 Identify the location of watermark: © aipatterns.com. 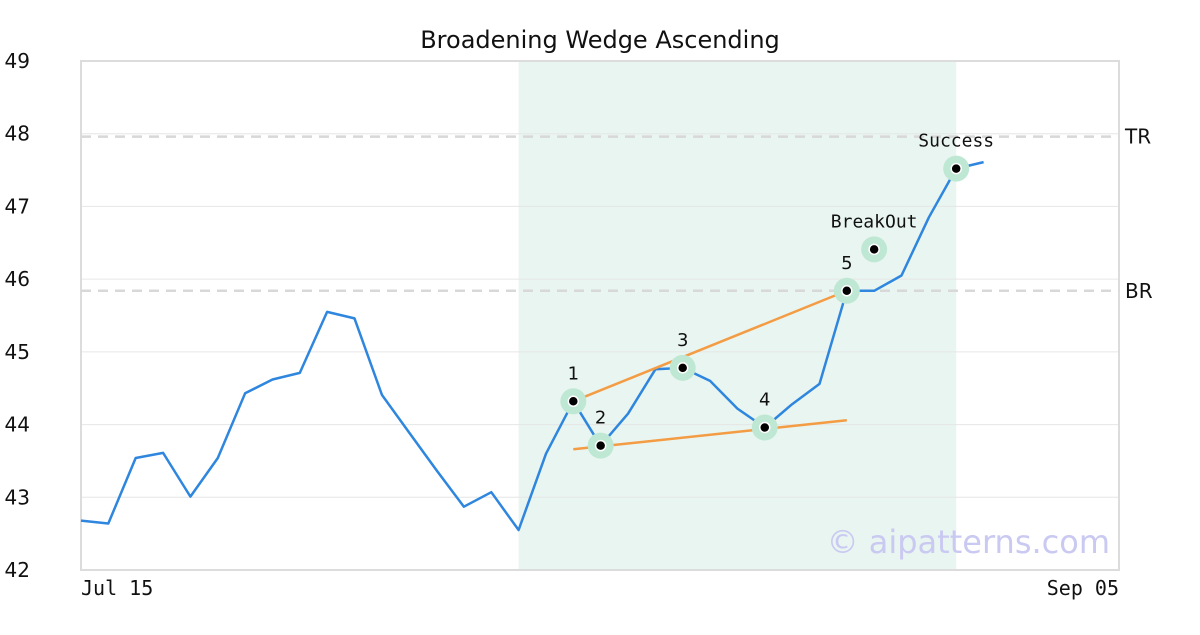
(968, 542).